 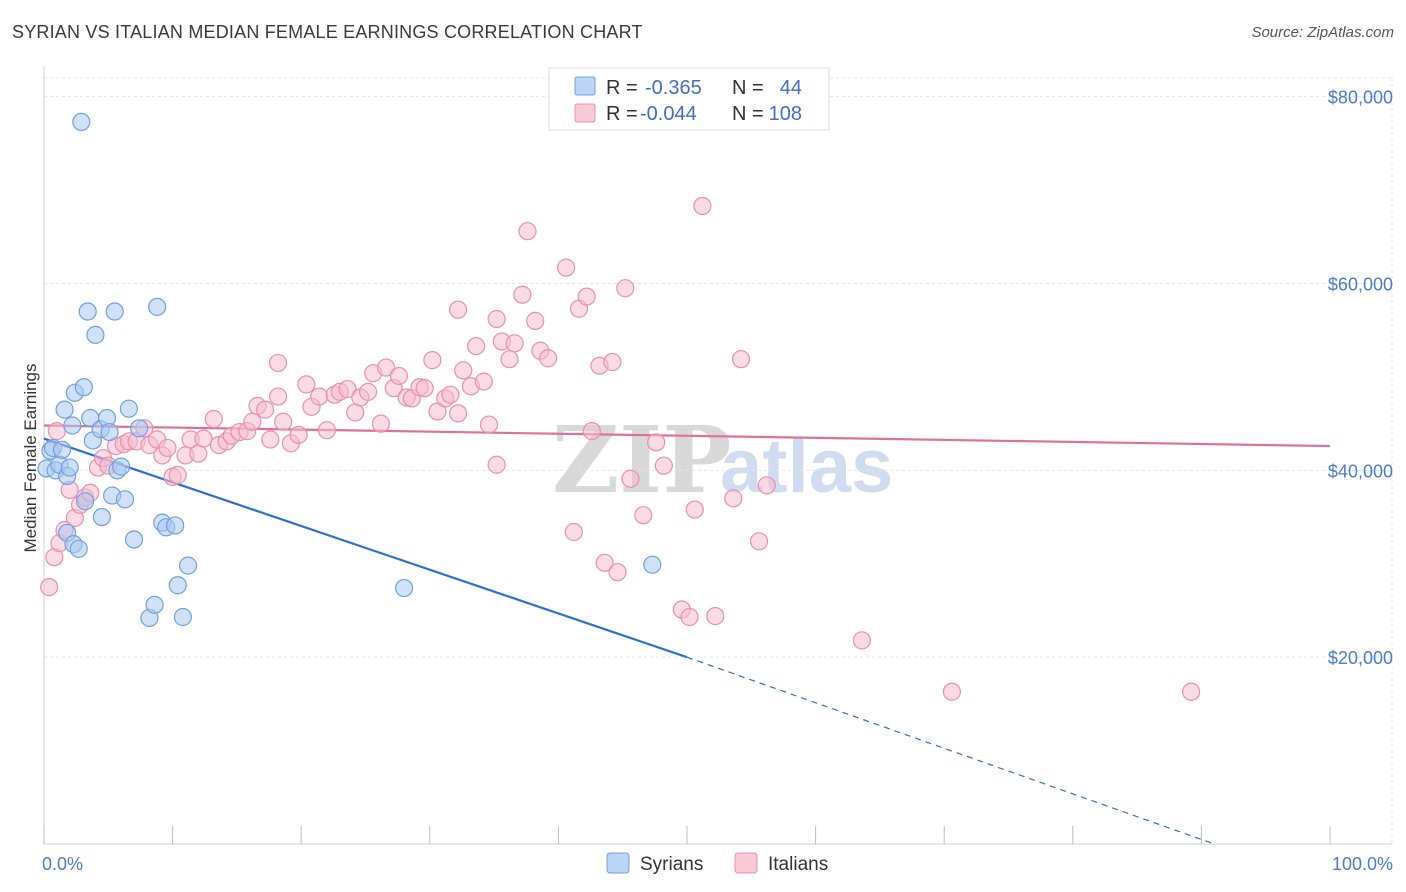 I want to click on x-tick-label-0: 0.0%, so click(x=62, y=864).